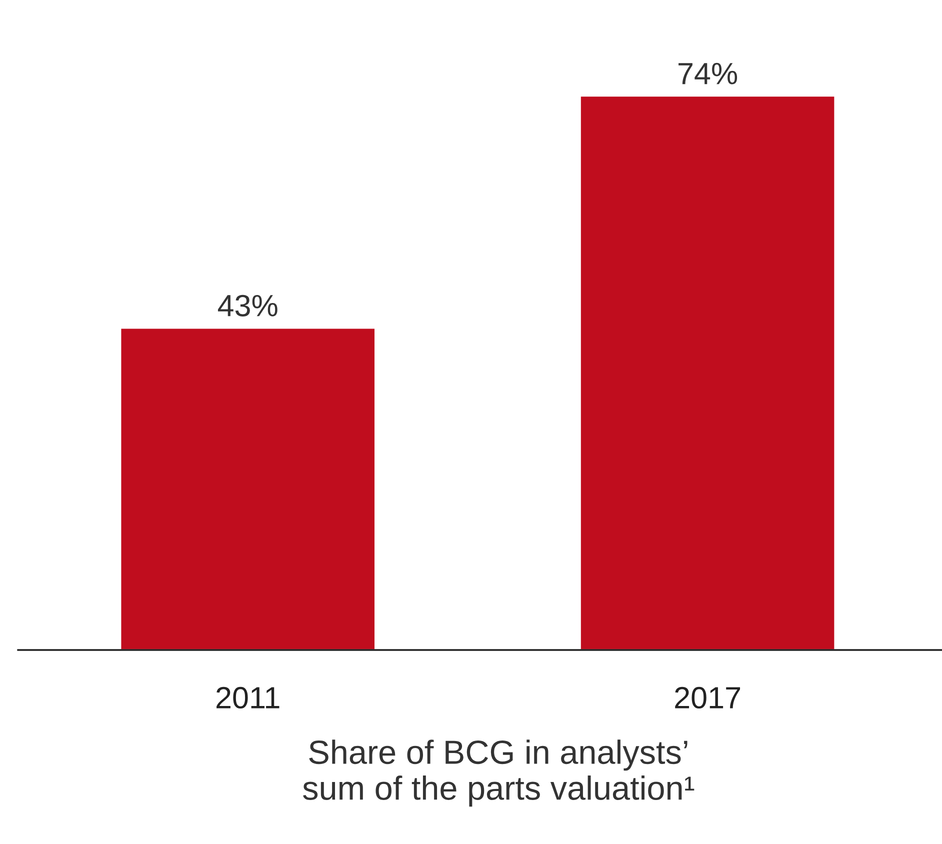 The image size is (942, 844). Describe the element at coordinates (708, 73) in the screenshot. I see `data-label: 74%` at that location.